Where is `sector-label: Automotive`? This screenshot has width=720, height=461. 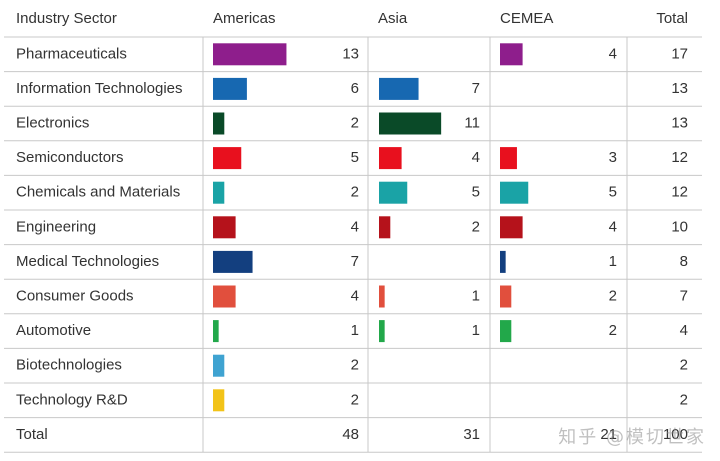 sector-label: Automotive is located at coordinates (53, 330).